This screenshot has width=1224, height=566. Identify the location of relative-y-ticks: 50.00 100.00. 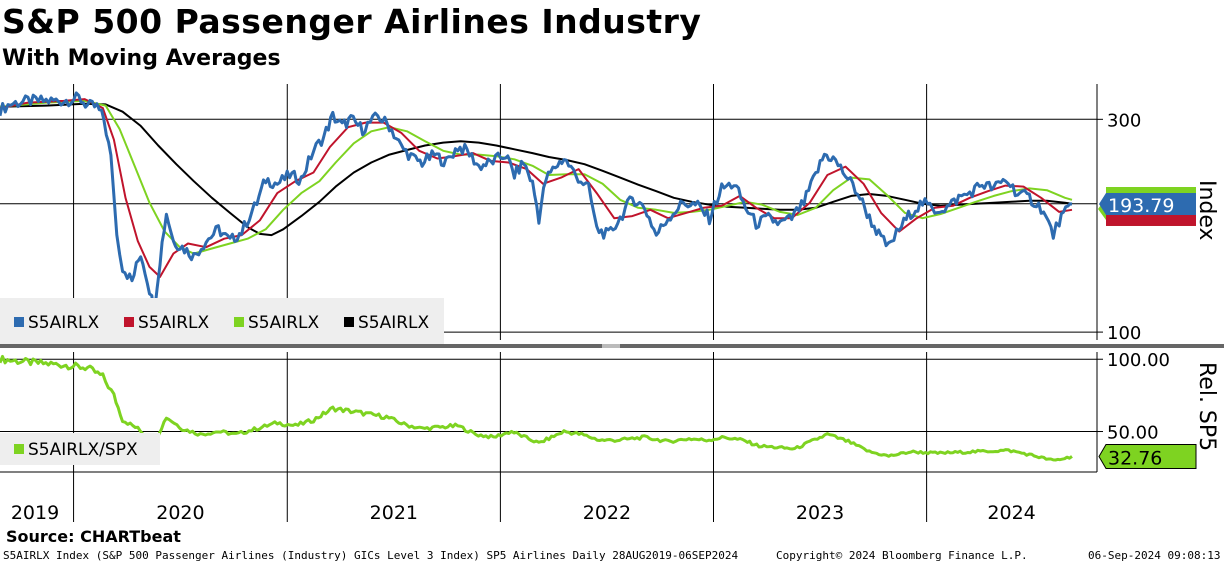
(1133, 397).